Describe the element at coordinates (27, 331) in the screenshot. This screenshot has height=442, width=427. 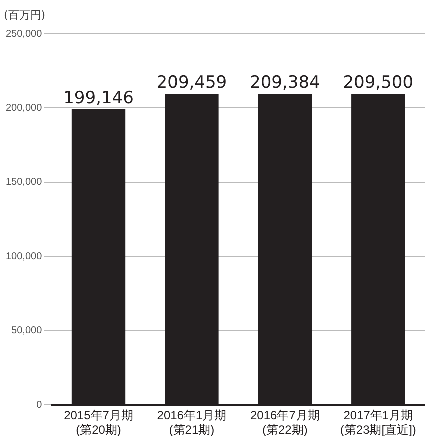
I see `y-tick-label: 50,000` at that location.